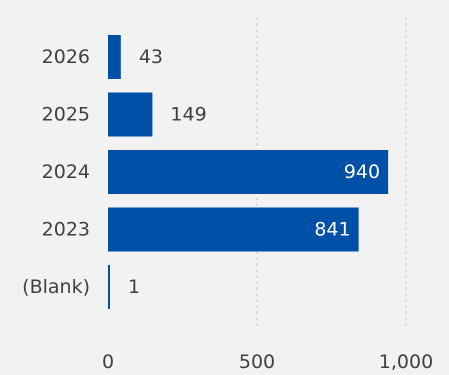 The image size is (449, 375). Describe the element at coordinates (66, 230) in the screenshot. I see `category-label: 2023` at that location.